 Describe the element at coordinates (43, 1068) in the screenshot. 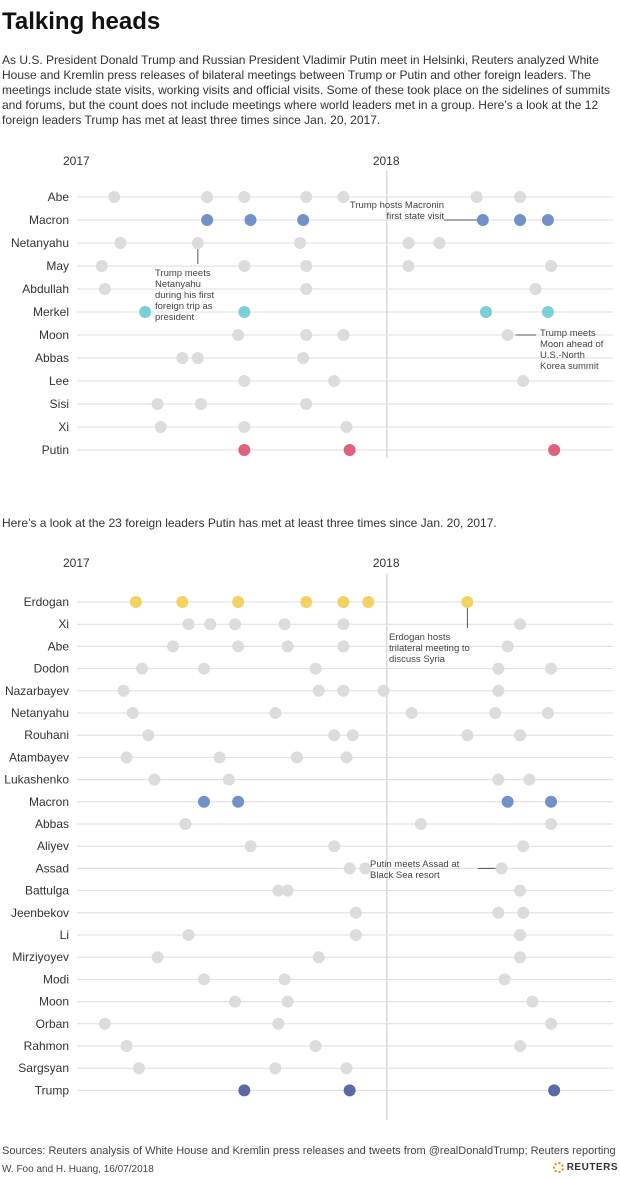

I see `row-label-sargsyan: Sargsyan` at that location.